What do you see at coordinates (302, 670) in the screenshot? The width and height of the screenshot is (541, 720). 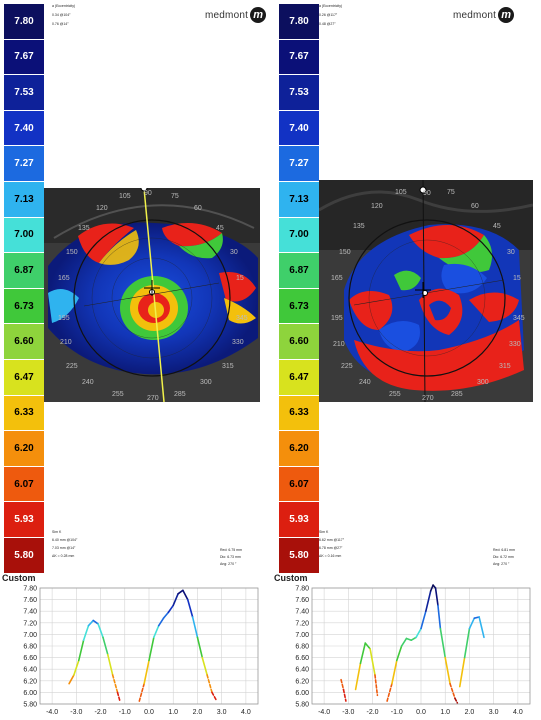 I see `y-tick-label: 6.40` at bounding box center [302, 670].